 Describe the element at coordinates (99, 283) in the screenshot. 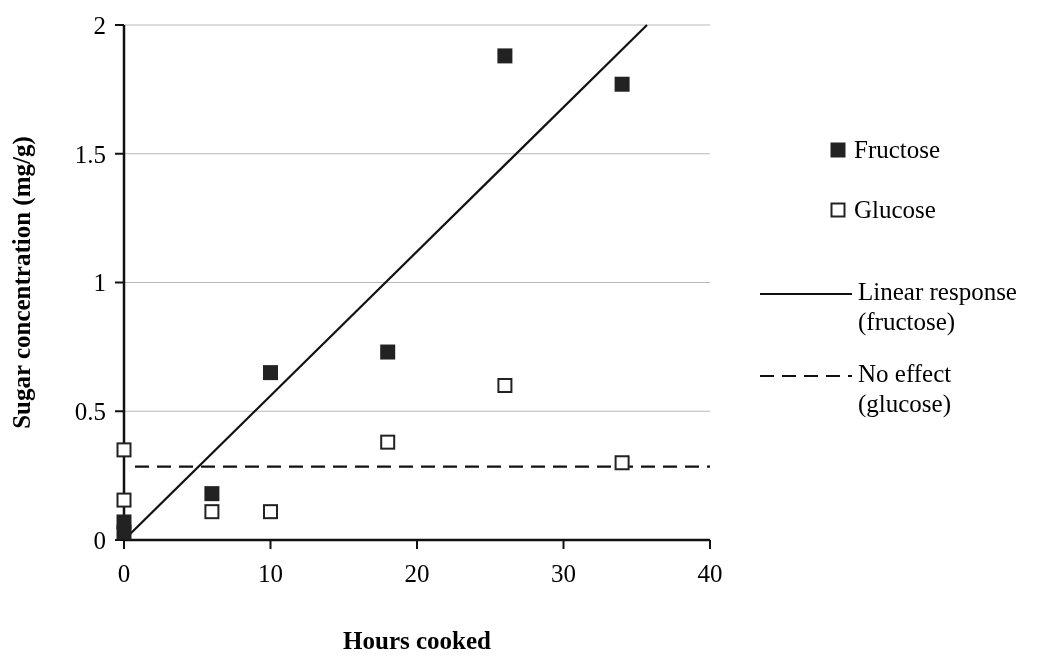

I see `y-tick-label: 1` at that location.